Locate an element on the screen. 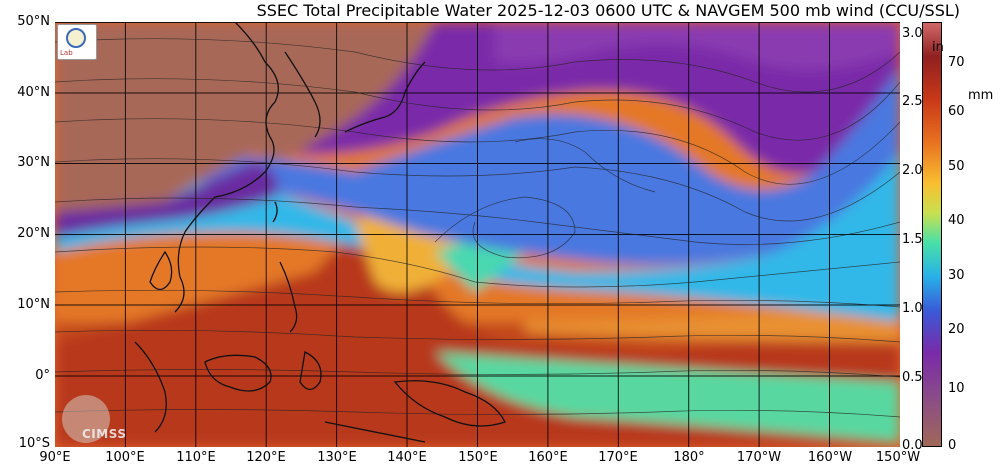 This screenshot has height=470, width=1000. lon-label-170e: 170°E is located at coordinates (618, 457).